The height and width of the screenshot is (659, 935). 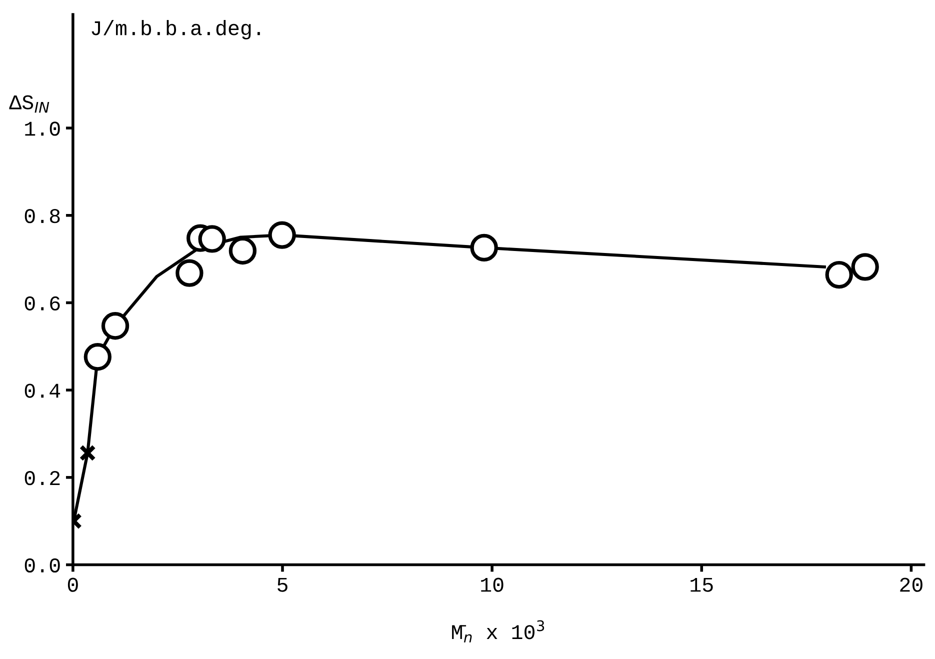 I want to click on x-tick-label: 20, so click(x=911, y=585).